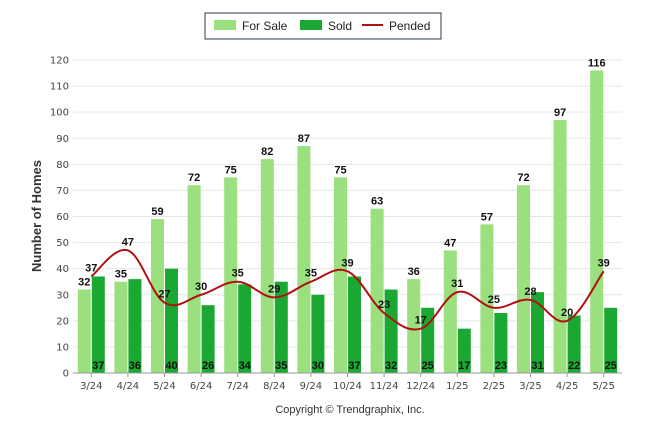 The height and width of the screenshot is (434, 646). What do you see at coordinates (62, 321) in the screenshot?
I see `y-tick-label: 20` at bounding box center [62, 321].